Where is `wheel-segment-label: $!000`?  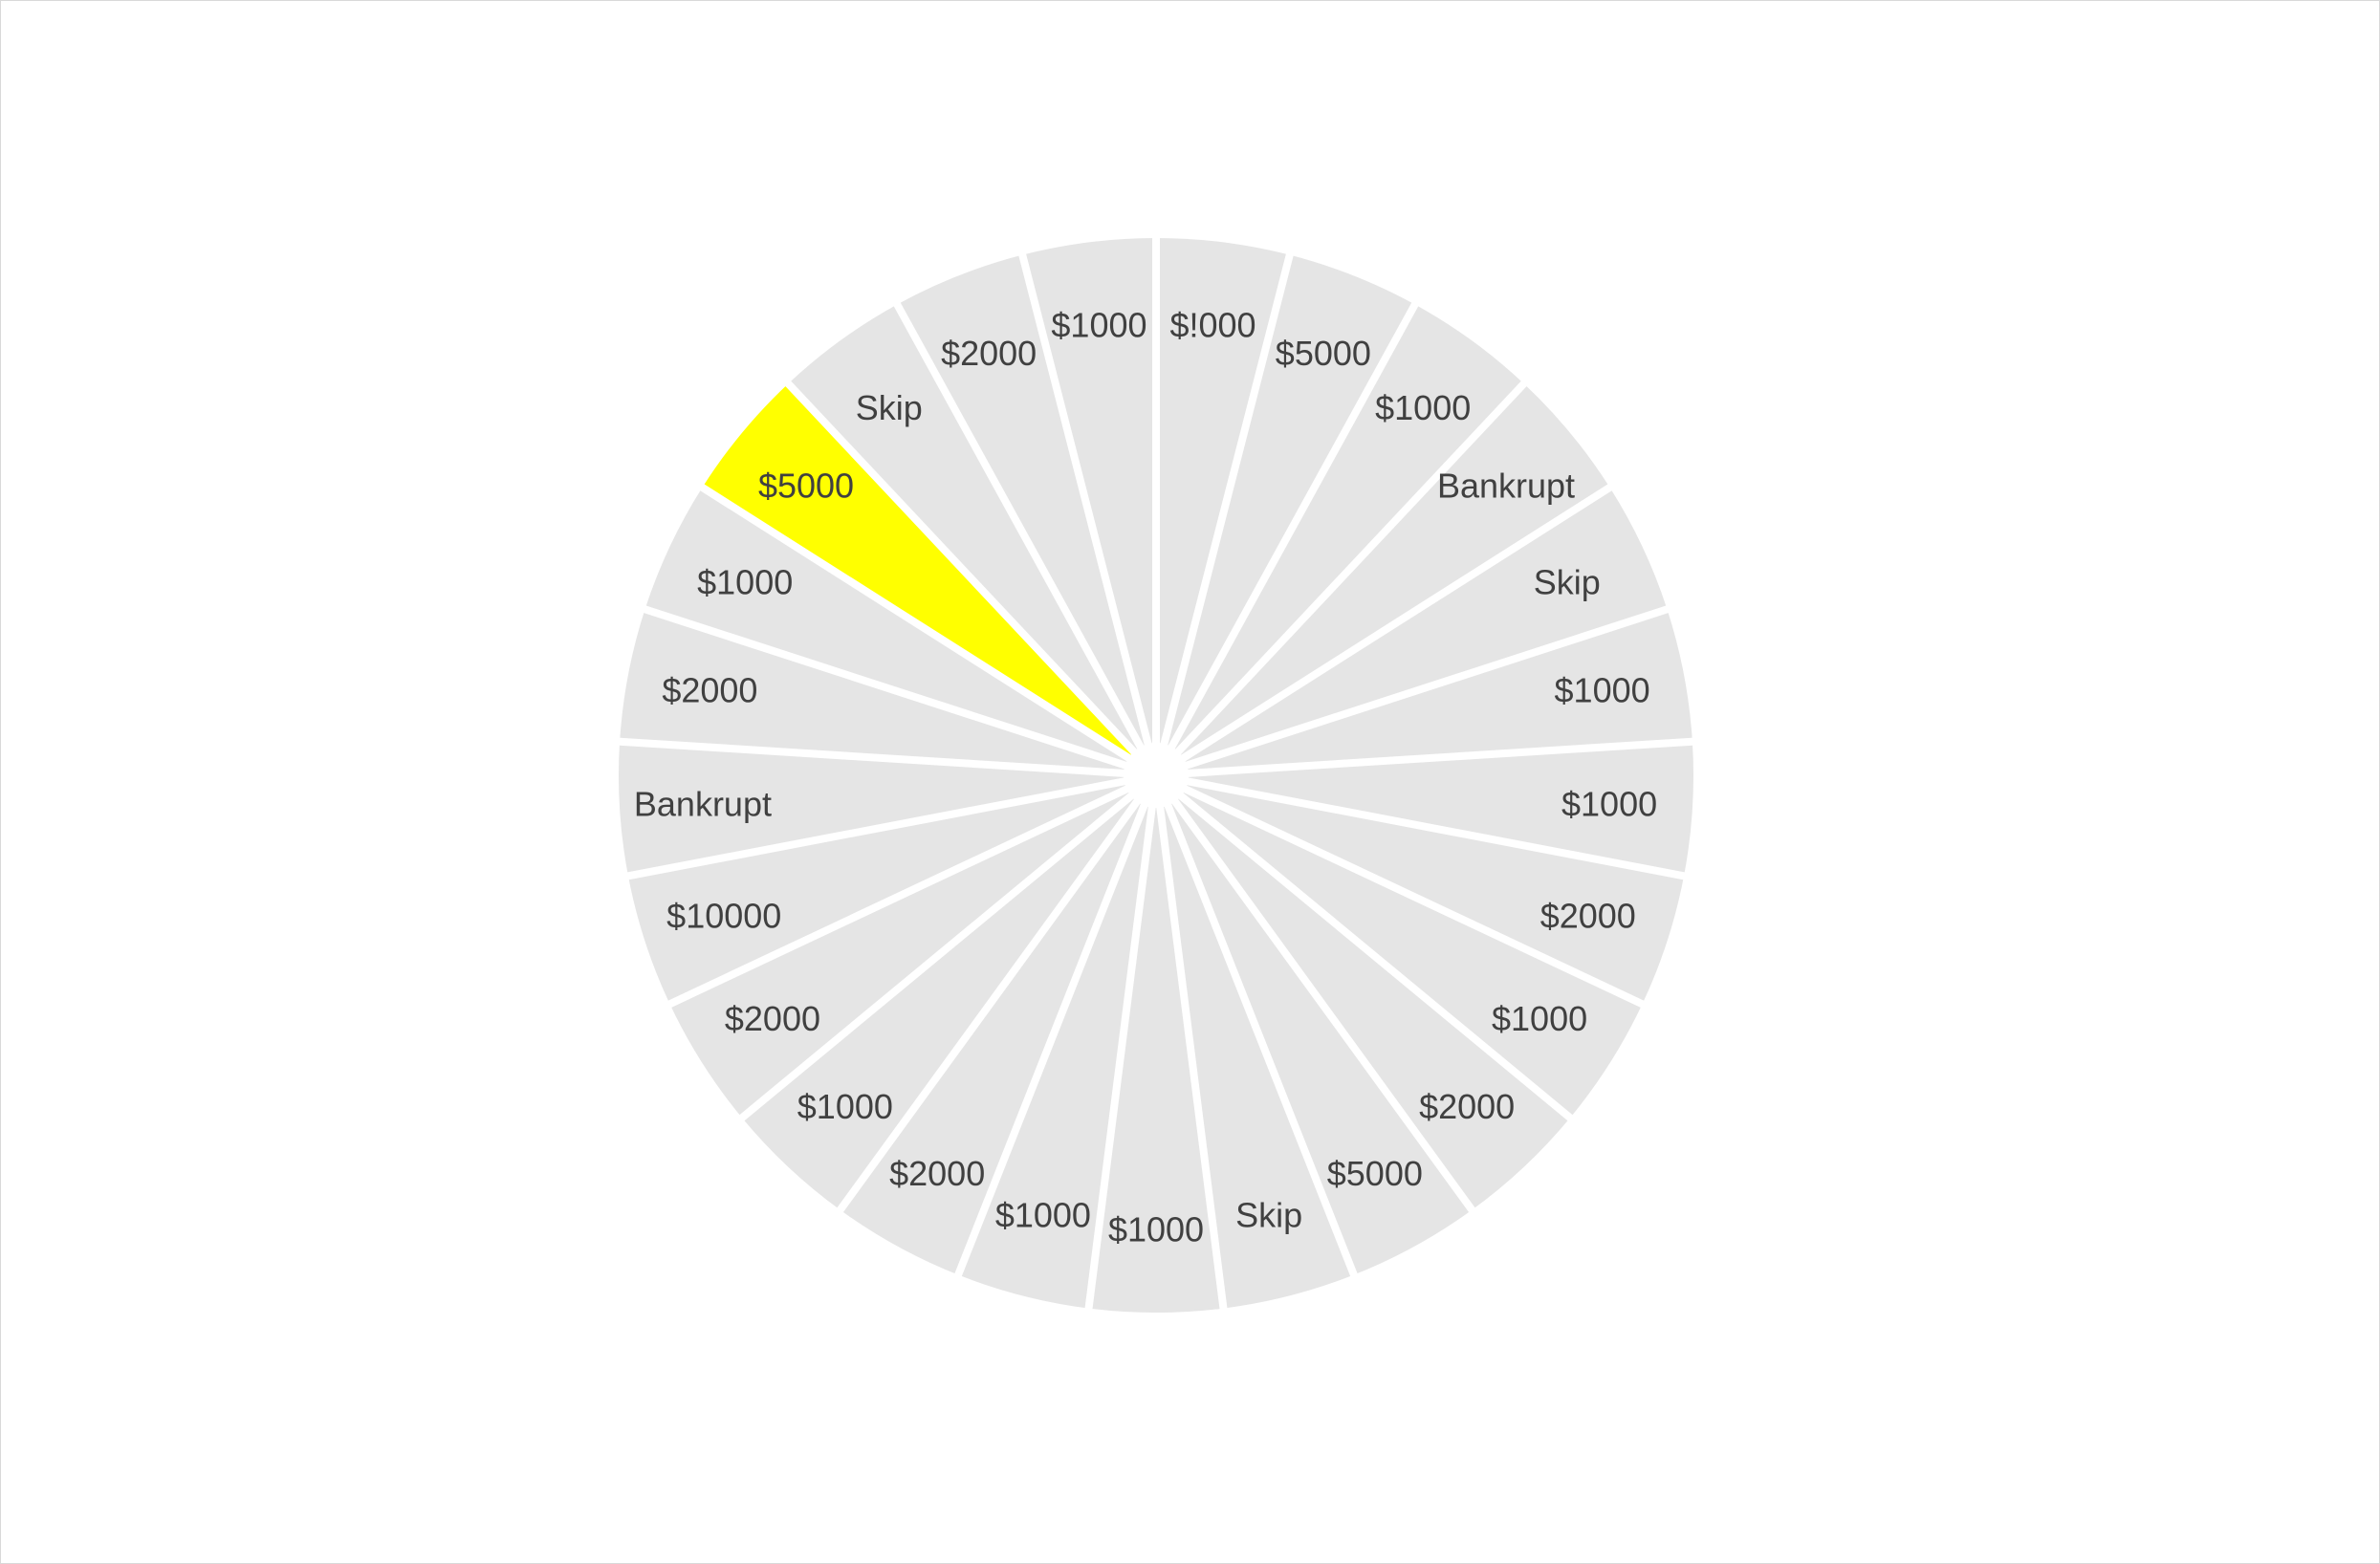 wheel-segment-label: $!000 is located at coordinates (1213, 324).